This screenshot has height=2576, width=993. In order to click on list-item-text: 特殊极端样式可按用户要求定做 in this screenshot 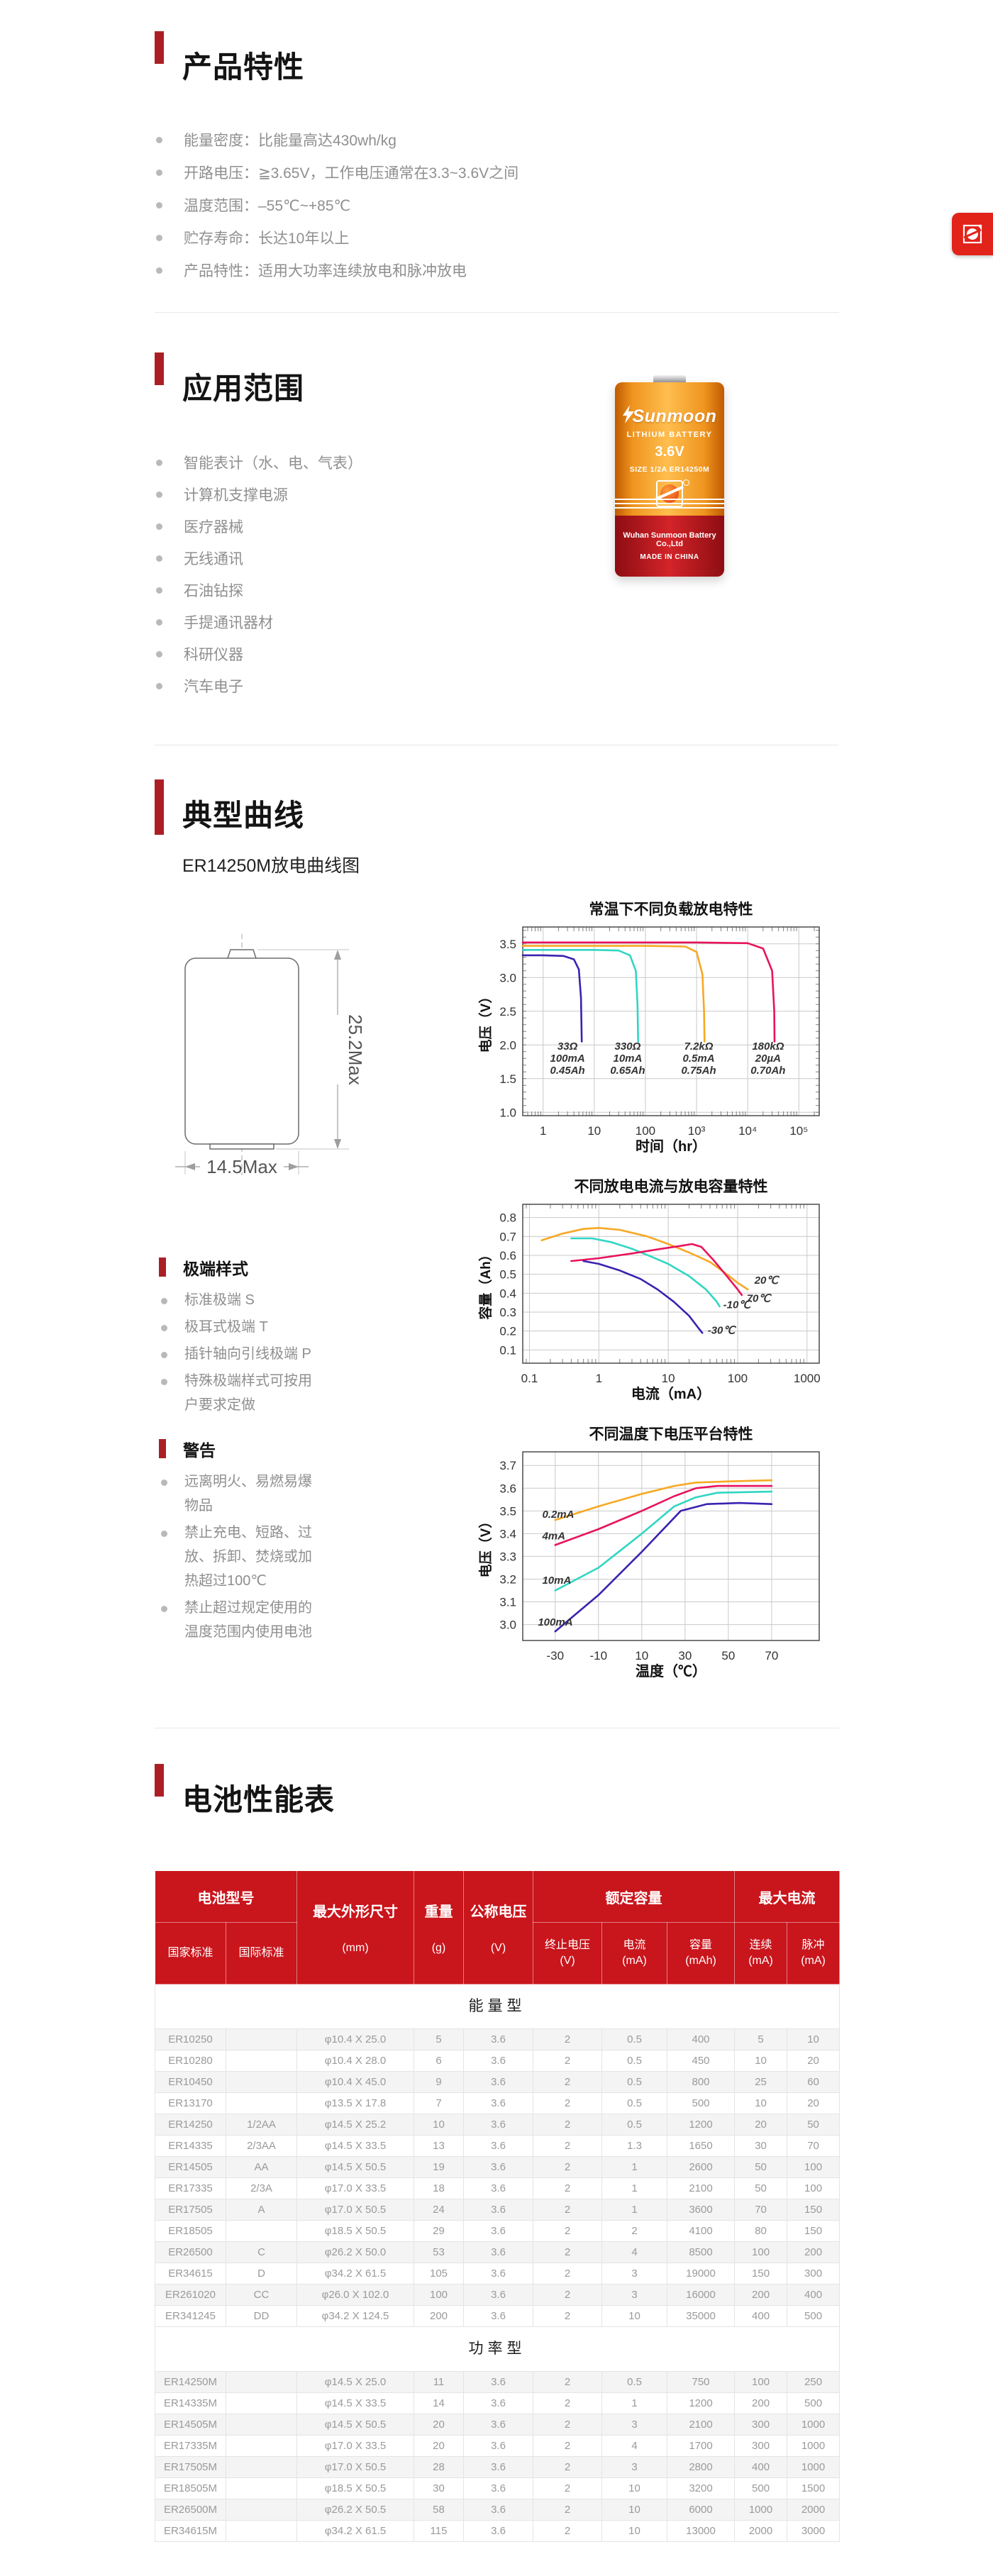, I will do `click(248, 1392)`.